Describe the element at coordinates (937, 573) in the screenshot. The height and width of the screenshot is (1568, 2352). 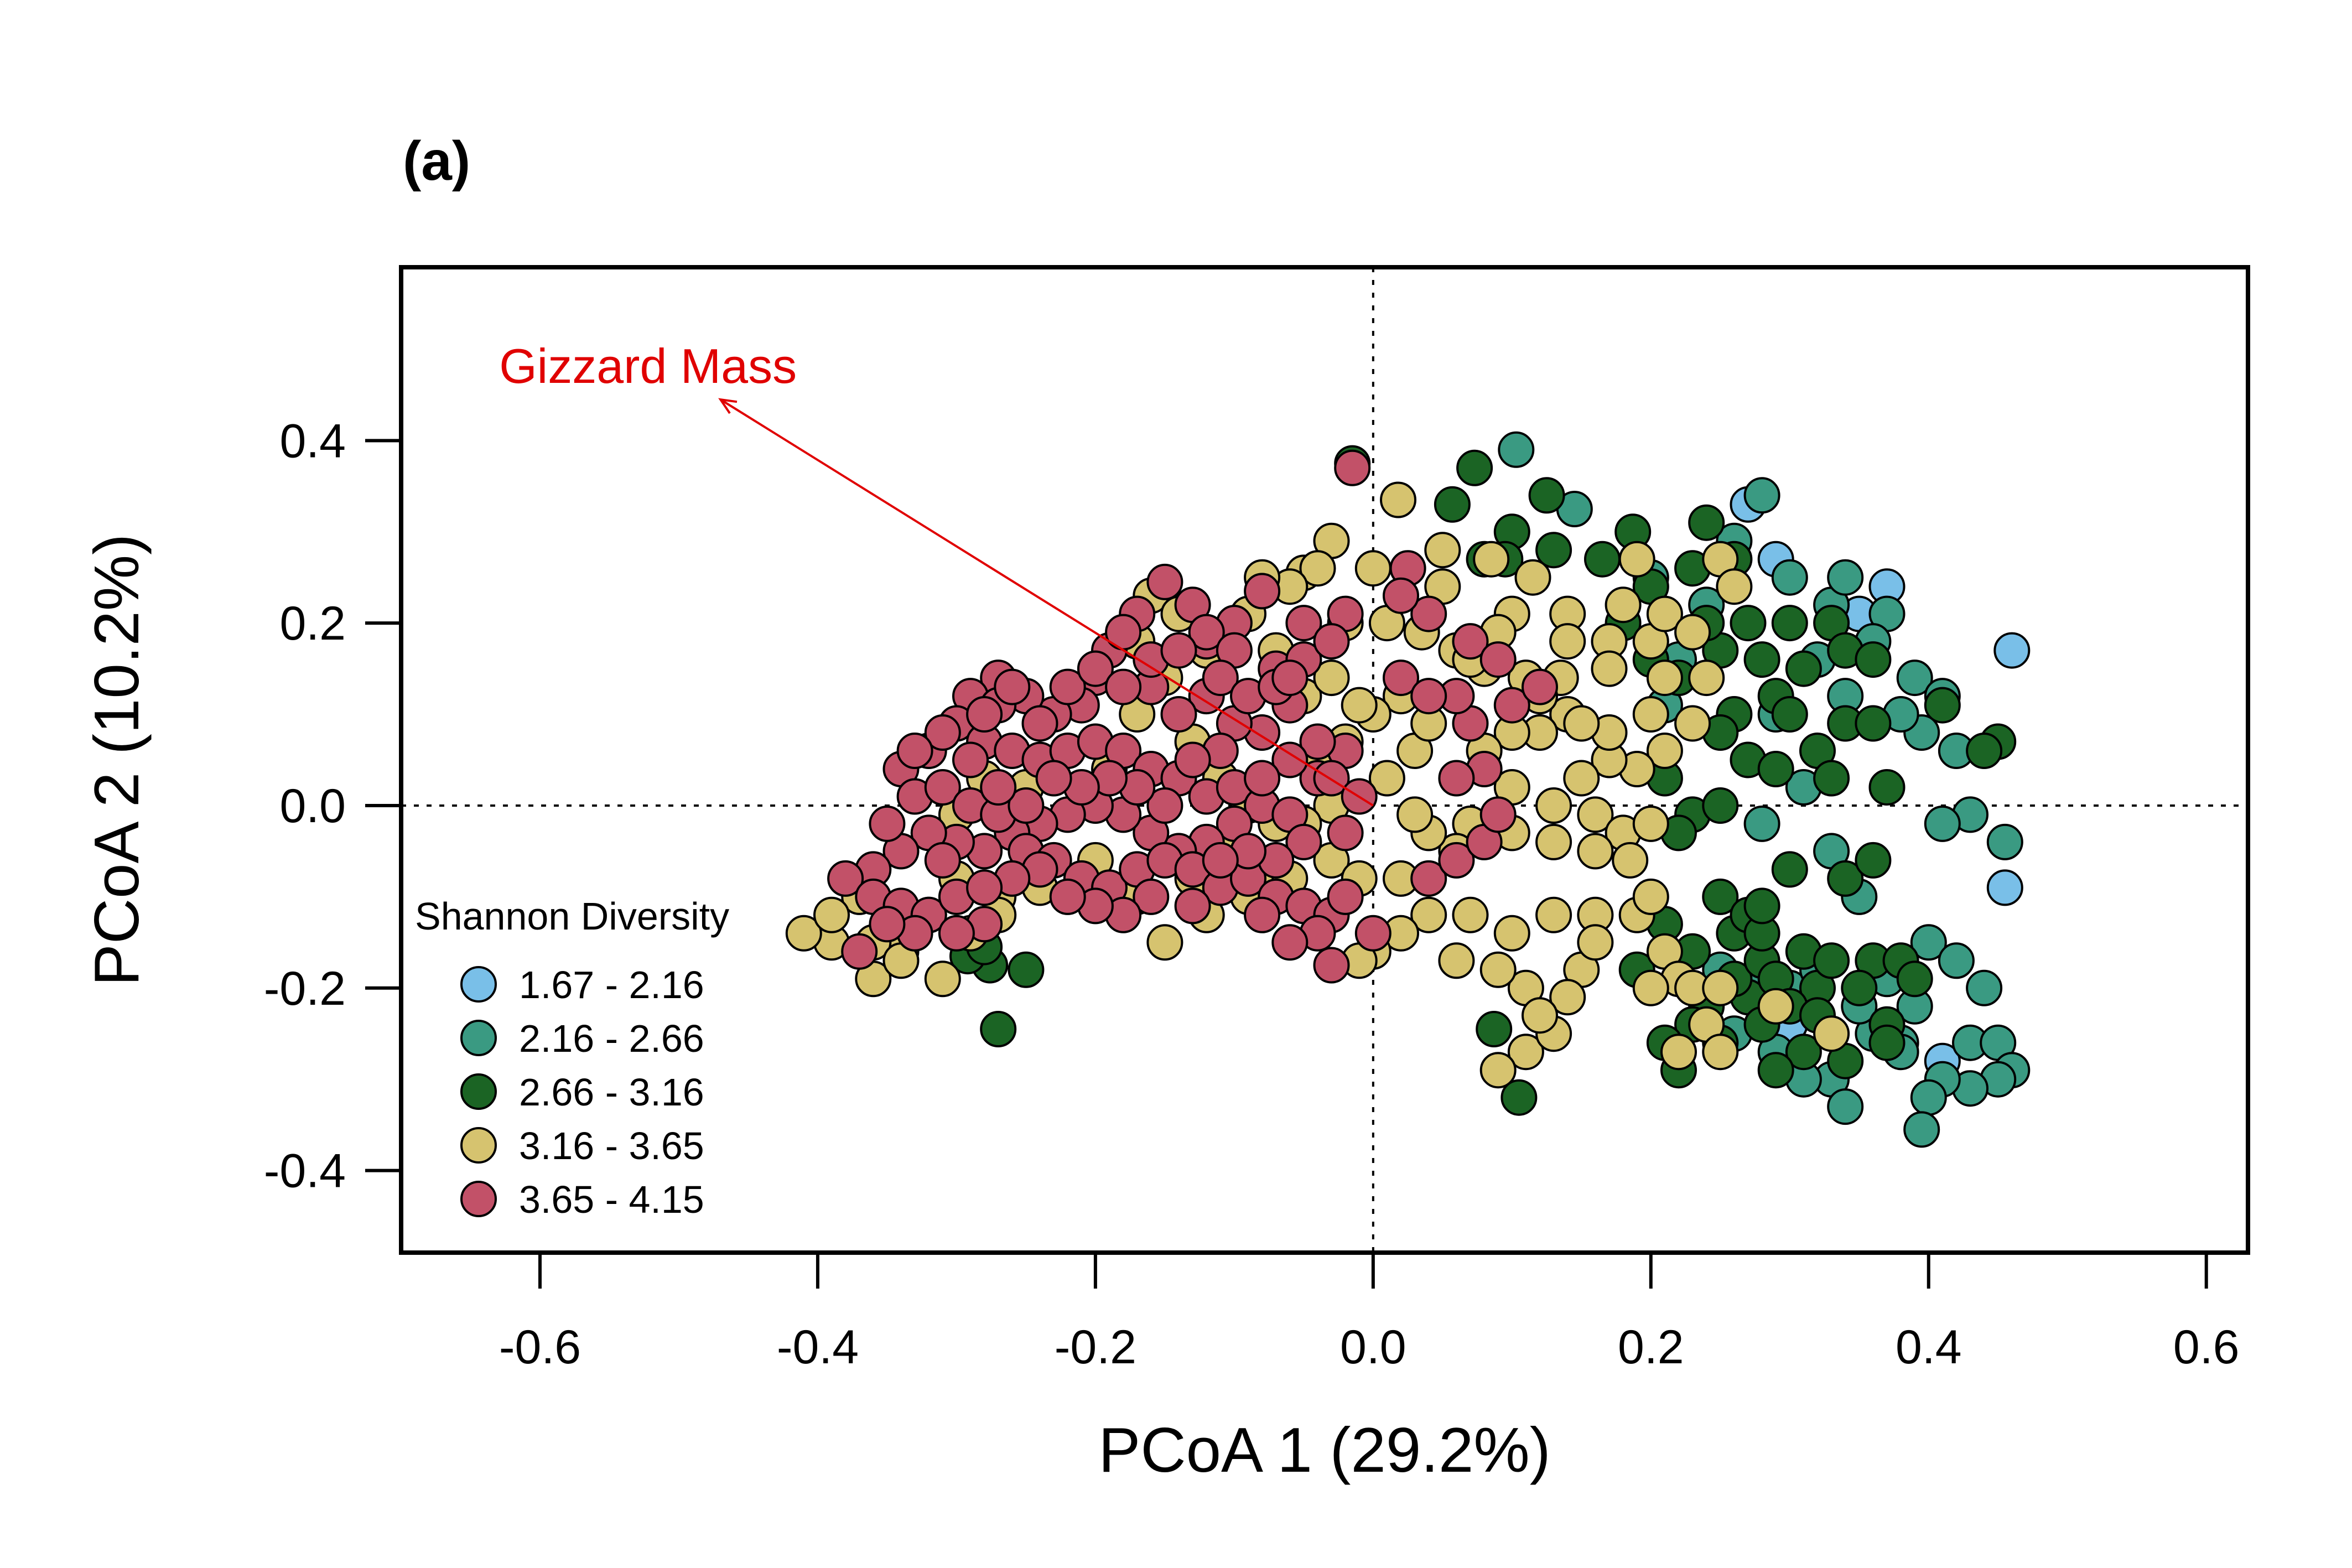
I see `gizzard-mass-vector: Gizzard Mass` at that location.